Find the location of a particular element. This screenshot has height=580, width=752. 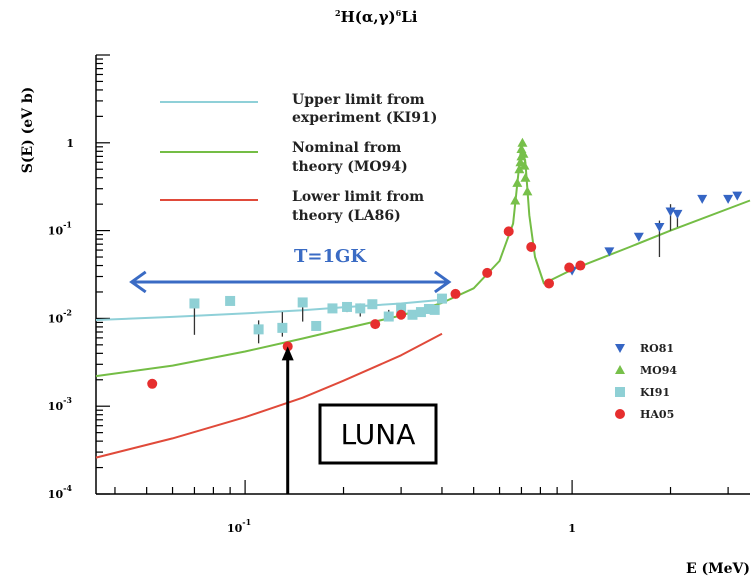

legend-lower-line1: Lower limit from is located at coordinates (358, 197).